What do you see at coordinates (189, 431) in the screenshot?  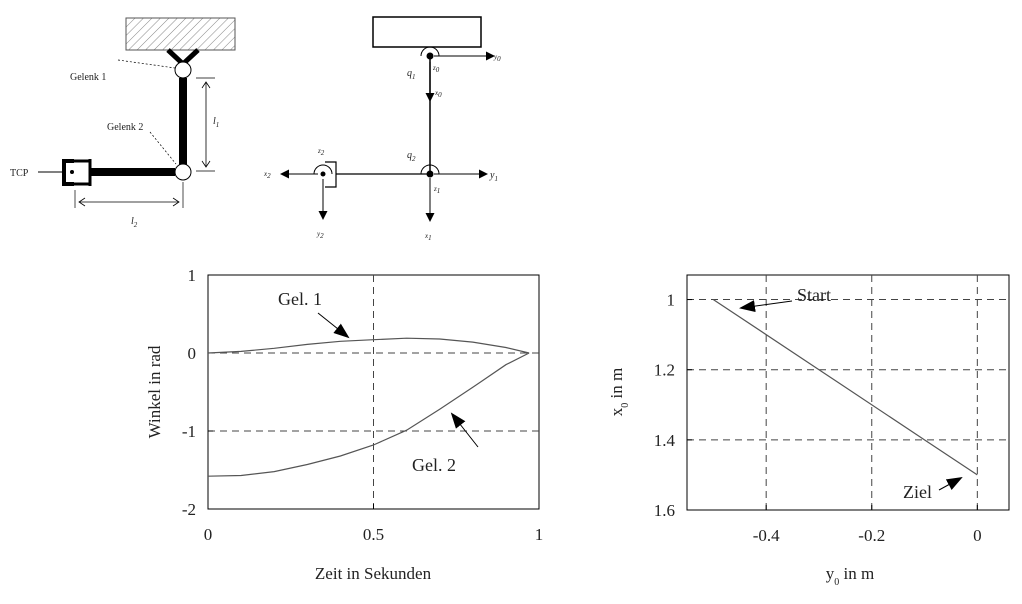 I see `y-tick-label: -1` at bounding box center [189, 431].